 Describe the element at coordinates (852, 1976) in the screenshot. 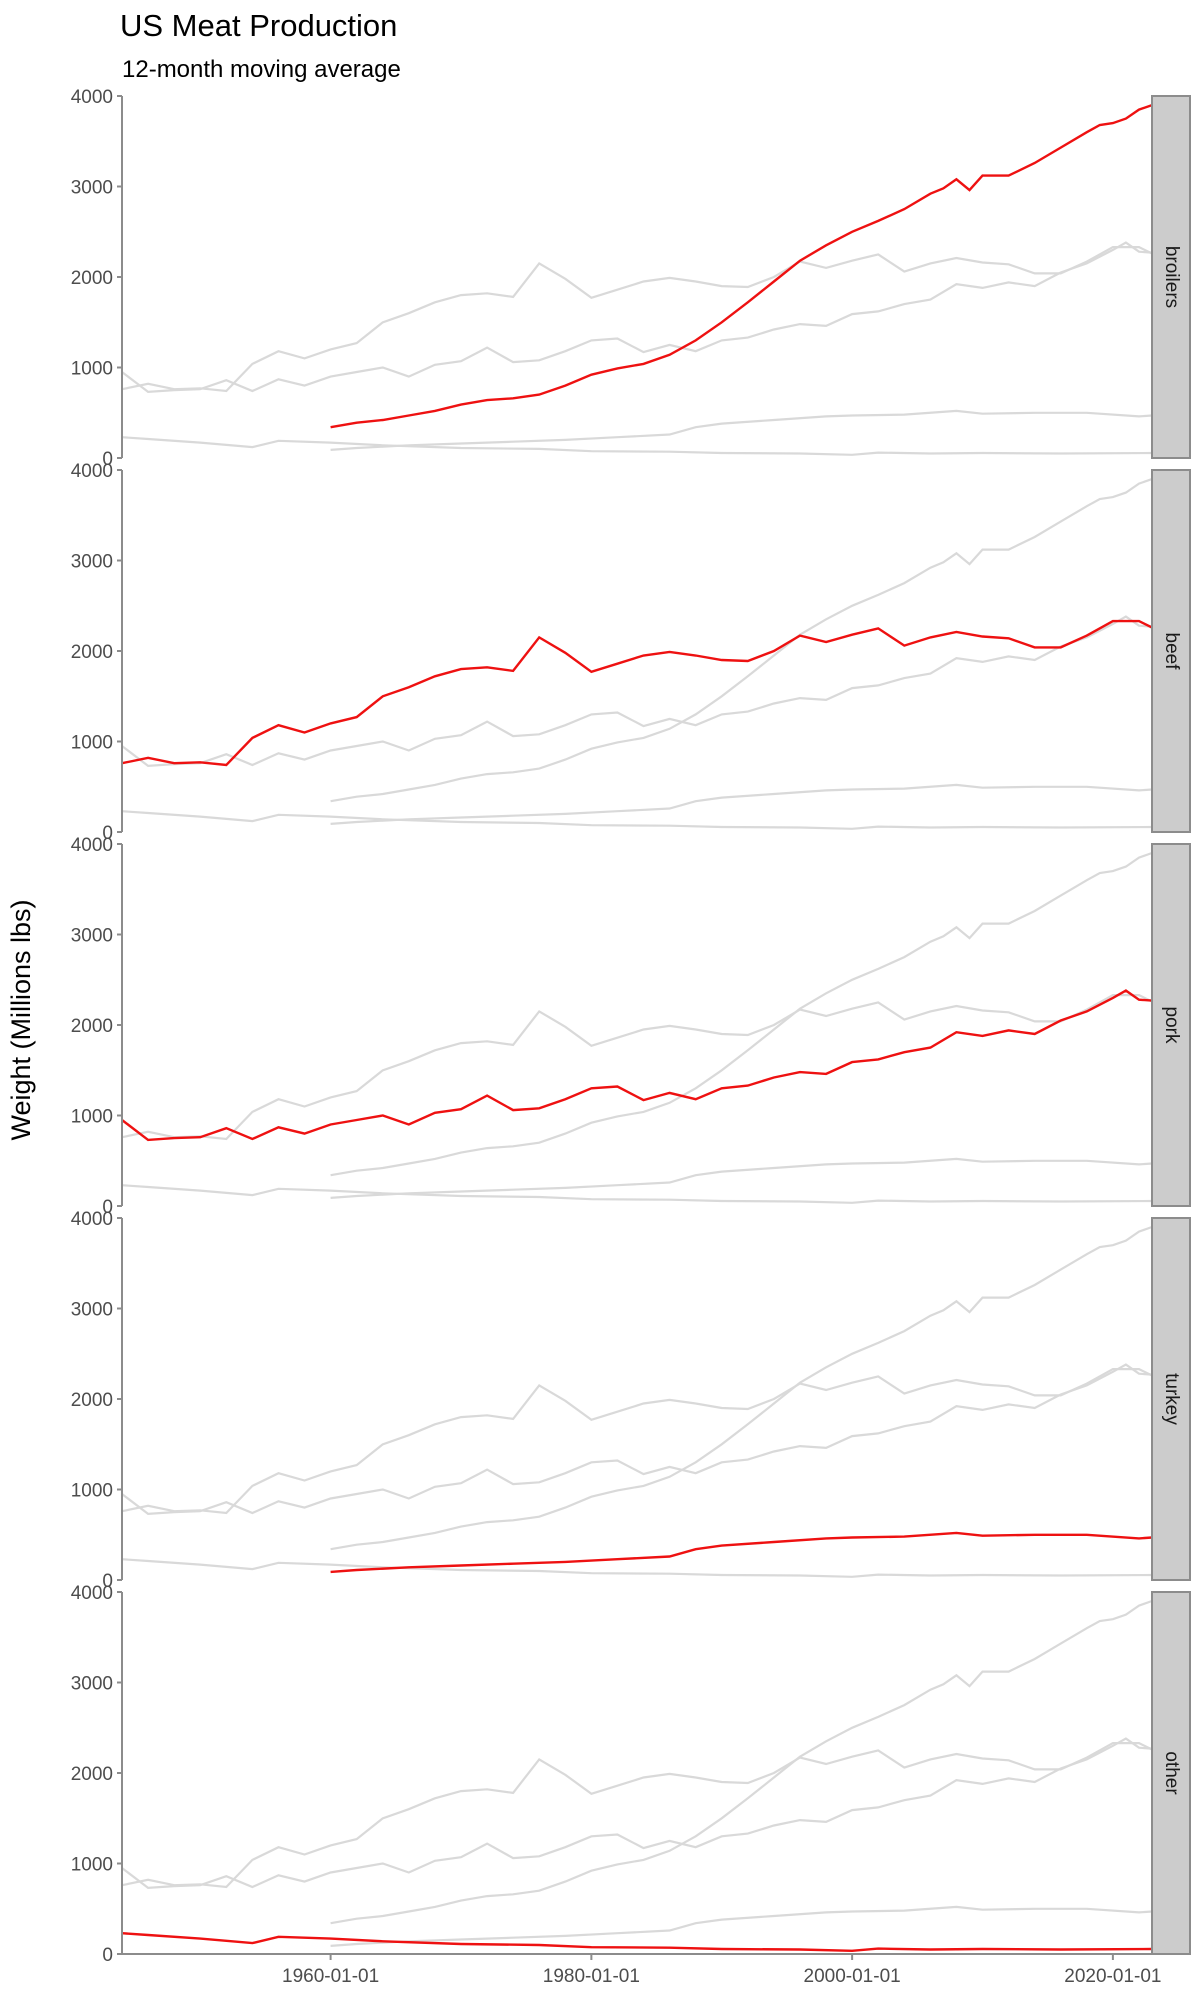

I see `x-tick-label: 2000-01-01` at that location.